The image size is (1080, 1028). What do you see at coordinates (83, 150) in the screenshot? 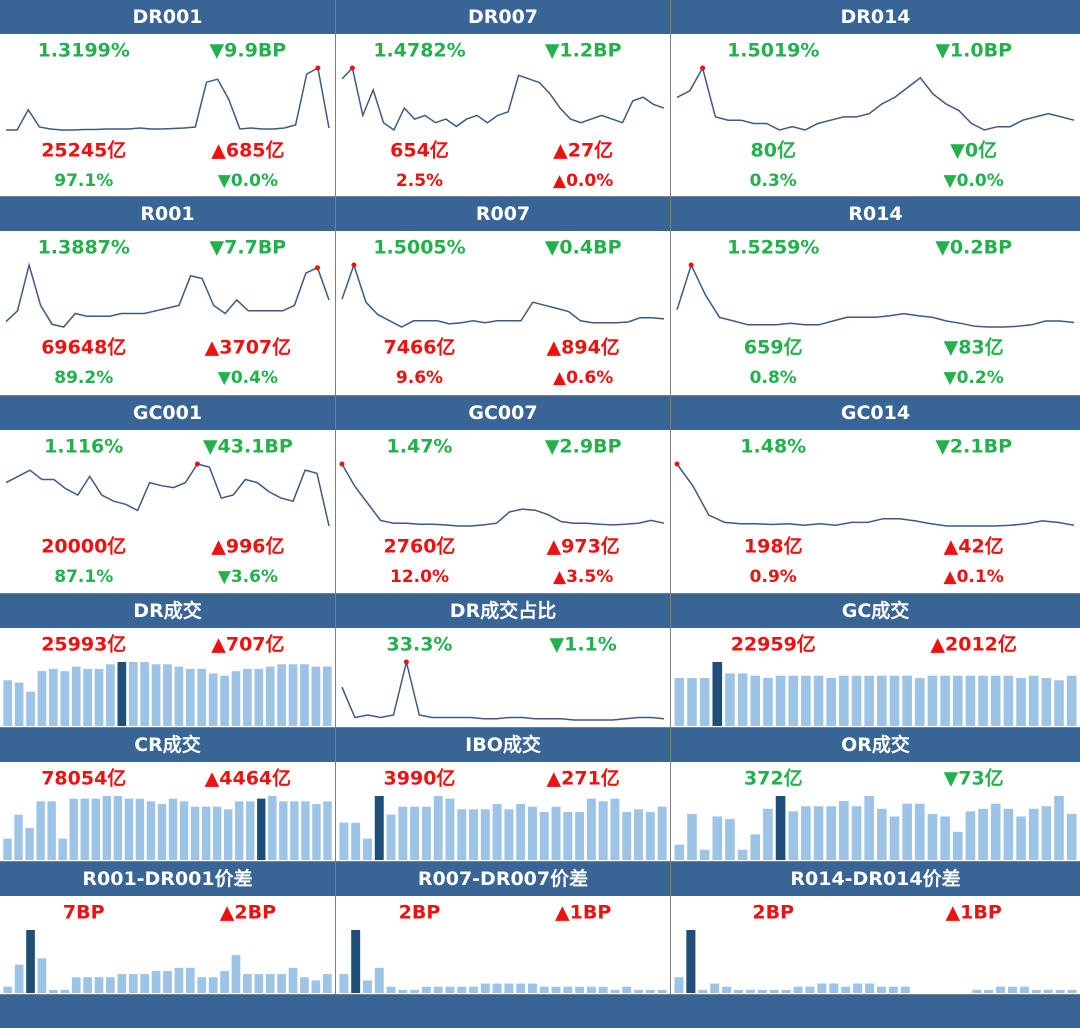
I see `value-label: 25245亿` at bounding box center [83, 150].